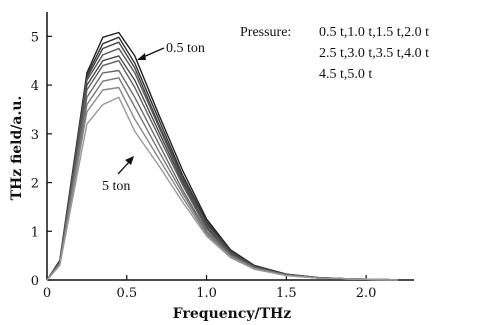 Image resolution: width=480 pixels, height=325 pixels. What do you see at coordinates (116, 186) in the screenshot?
I see `annotation-5-ton: 5 ton` at bounding box center [116, 186].